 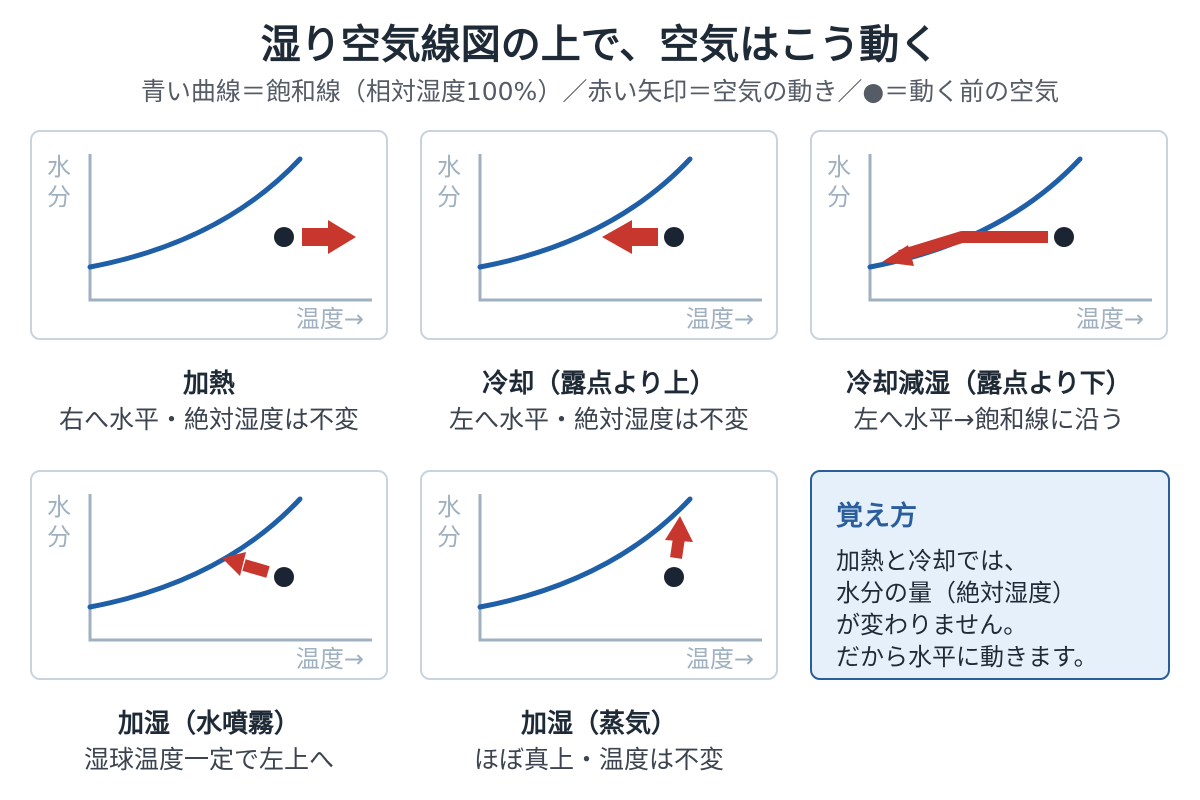 What do you see at coordinates (967, 657) in the screenshot?
I see `memo-line: だから水平に動きます。` at bounding box center [967, 657].